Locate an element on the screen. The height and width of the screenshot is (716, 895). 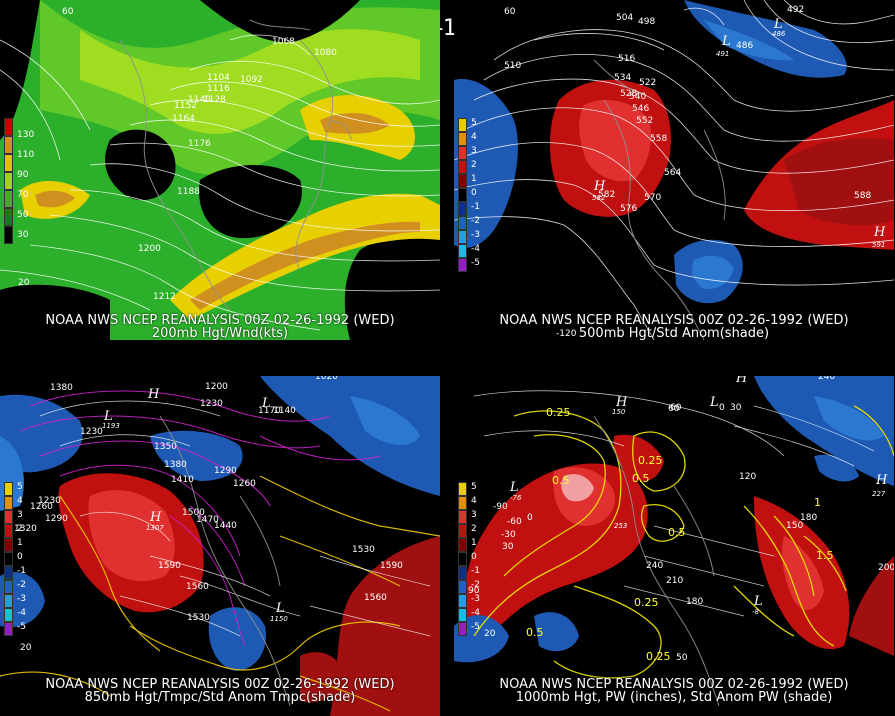
center-value: -8 is located at coordinates (756, 612).